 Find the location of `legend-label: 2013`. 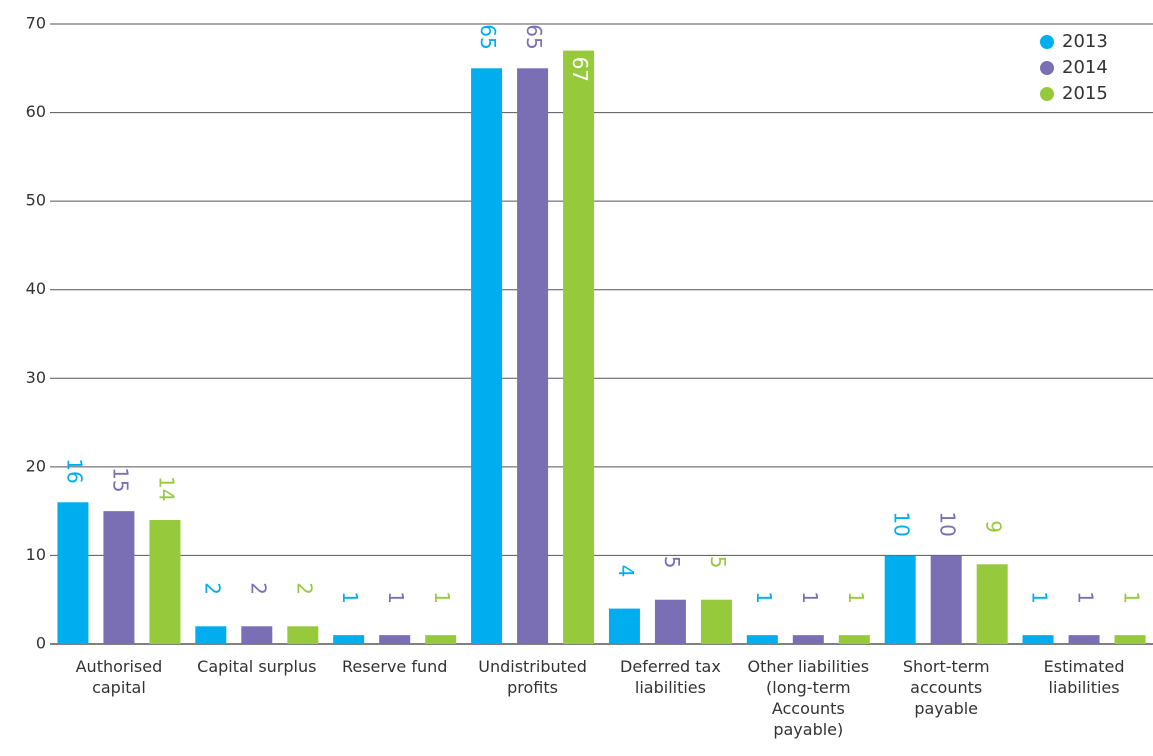

legend-label: 2013 is located at coordinates (1085, 41).